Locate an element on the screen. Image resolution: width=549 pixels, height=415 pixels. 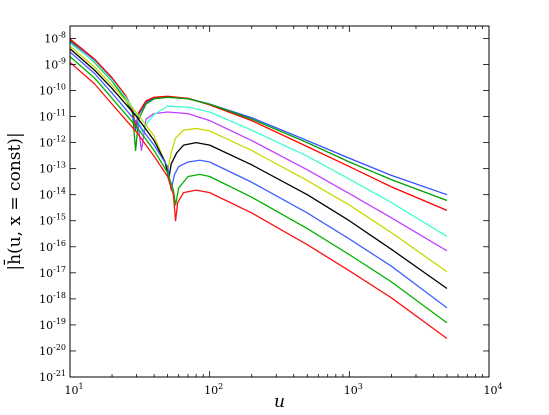
x-tick-label: 10¹ is located at coordinates (73, 389).